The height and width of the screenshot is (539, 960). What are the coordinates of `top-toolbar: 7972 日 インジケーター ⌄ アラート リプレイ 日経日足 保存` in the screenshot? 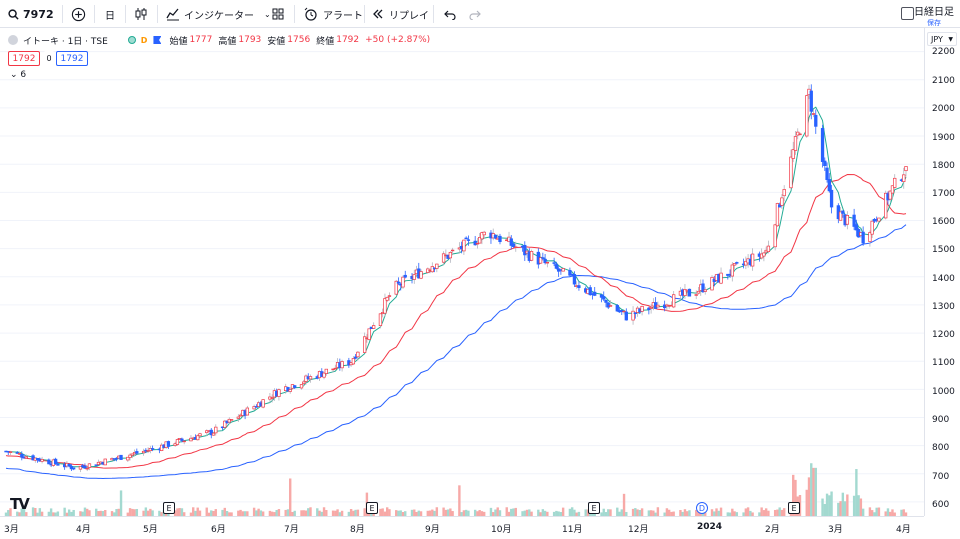 It's located at (480, 14).